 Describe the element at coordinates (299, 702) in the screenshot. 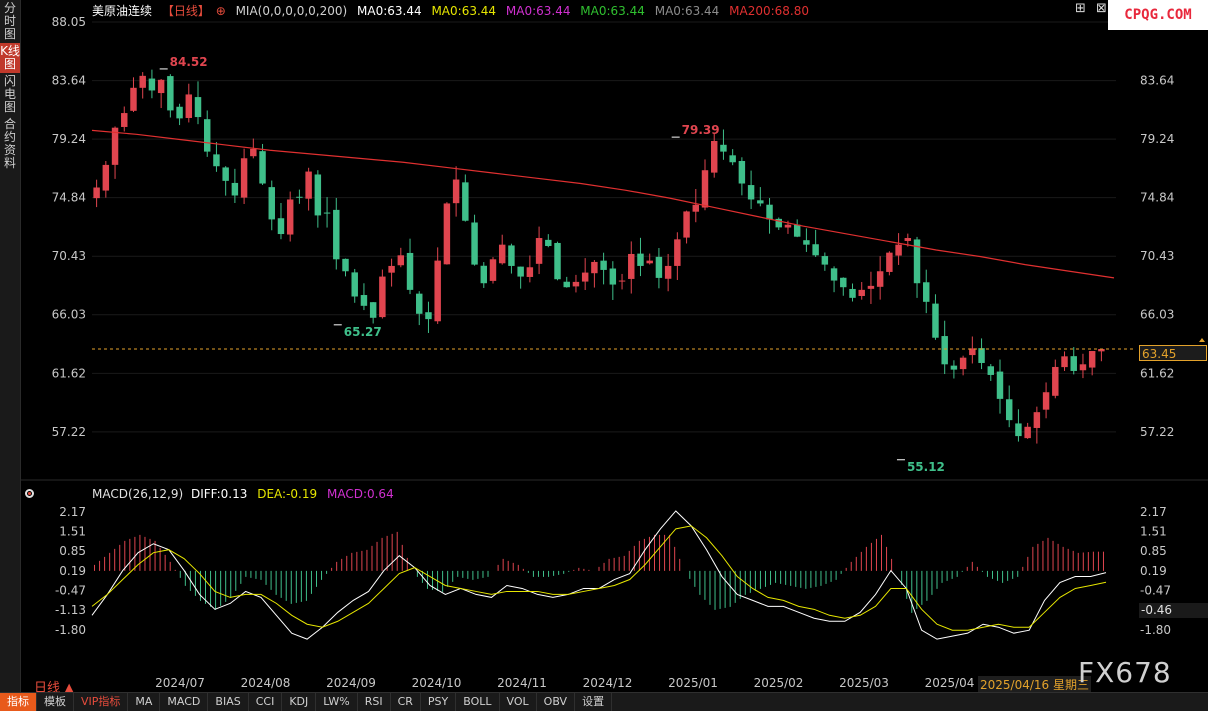

I see `indicator-tab-7: KDJ` at that location.